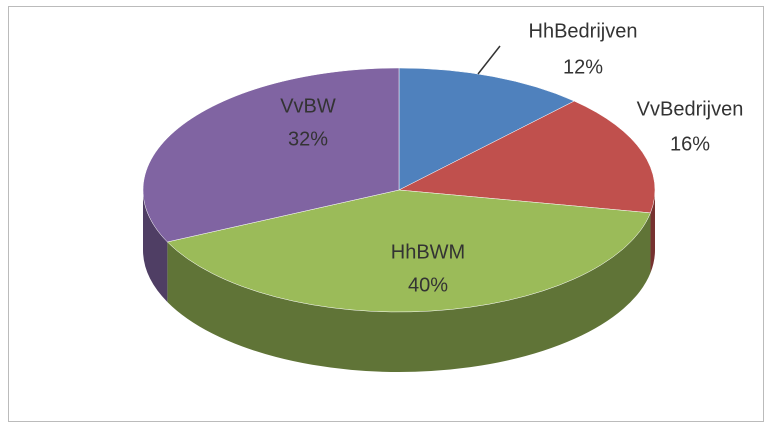 This screenshot has height=426, width=772. I want to click on slice-label: HhBedrijven, so click(583, 31).